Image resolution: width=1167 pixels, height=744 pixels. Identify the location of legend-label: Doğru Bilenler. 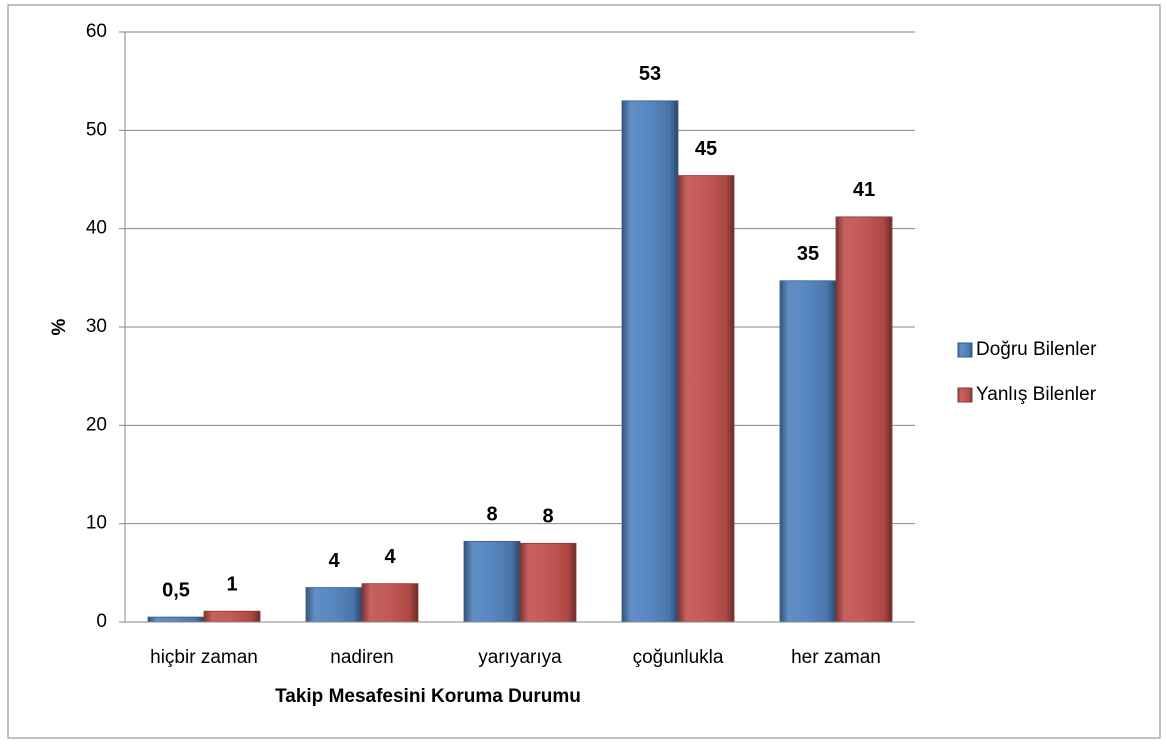
(1036, 349).